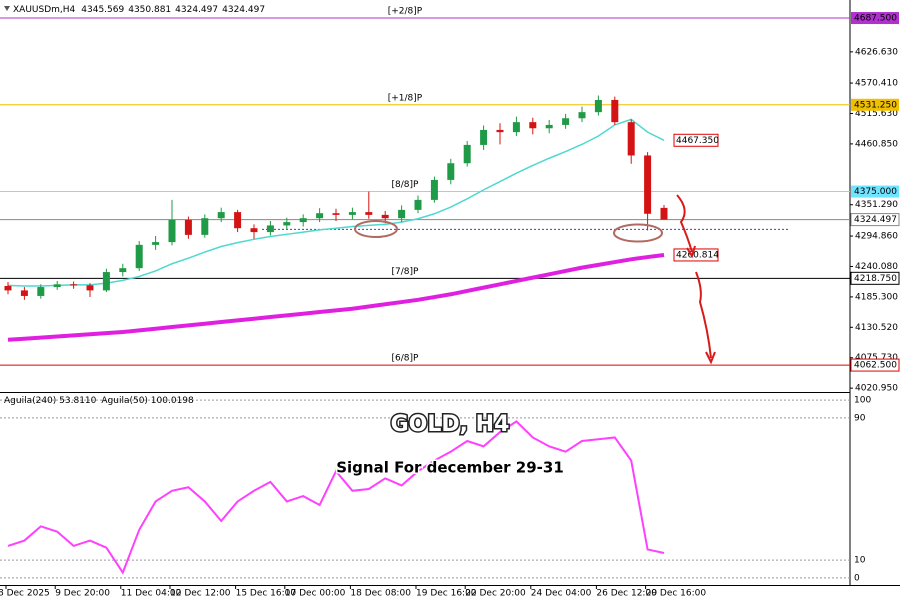  I want to click on y-tick-label: 4294.860, so click(876, 237).